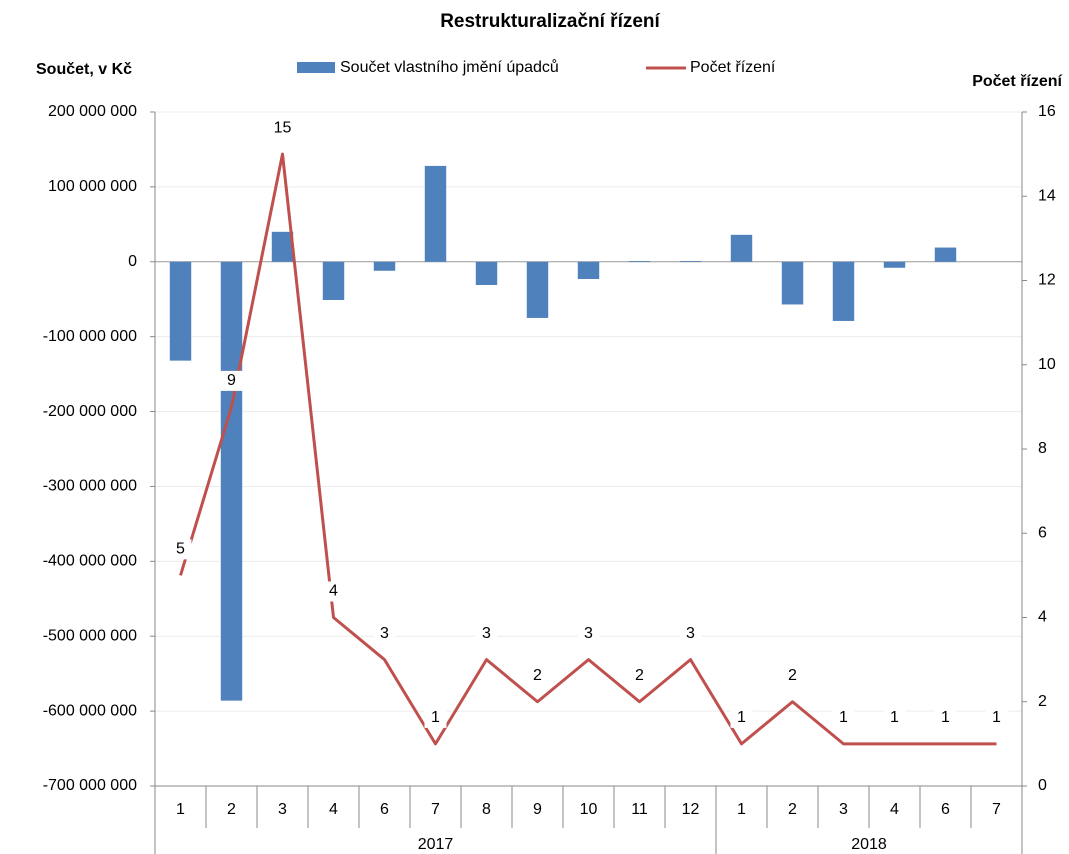 The height and width of the screenshot is (854, 1069). What do you see at coordinates (90, 336) in the screenshot?
I see `y-tick-label: -100 000 000` at bounding box center [90, 336].